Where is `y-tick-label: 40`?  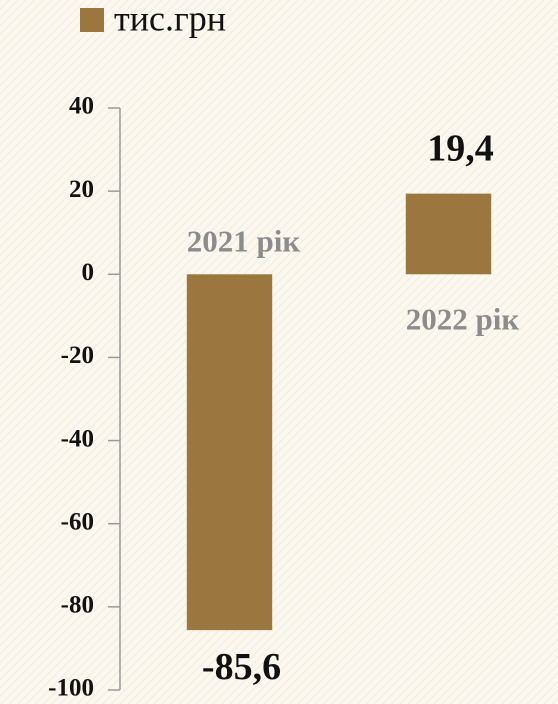
y-tick-label: 40 is located at coordinates (81, 106).